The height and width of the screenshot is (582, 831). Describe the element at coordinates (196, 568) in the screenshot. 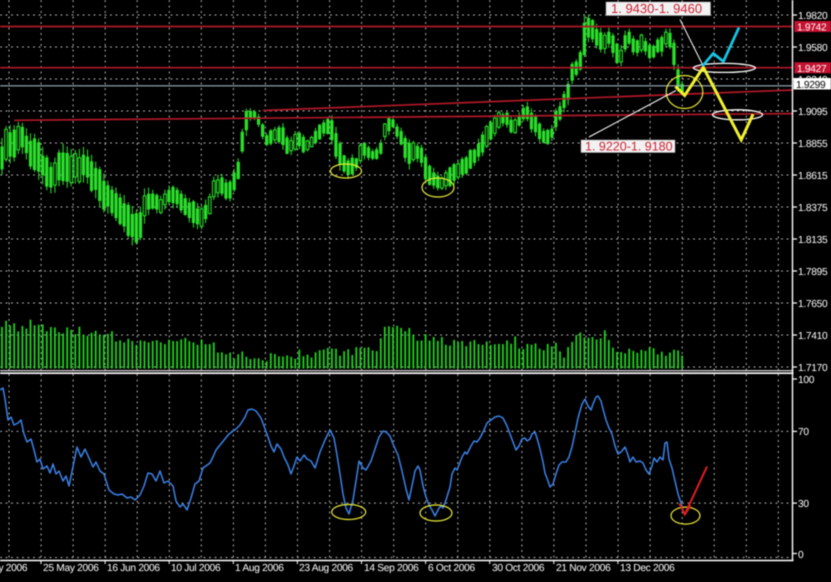

I see `svg-text: 10 Jul 2006` at that location.